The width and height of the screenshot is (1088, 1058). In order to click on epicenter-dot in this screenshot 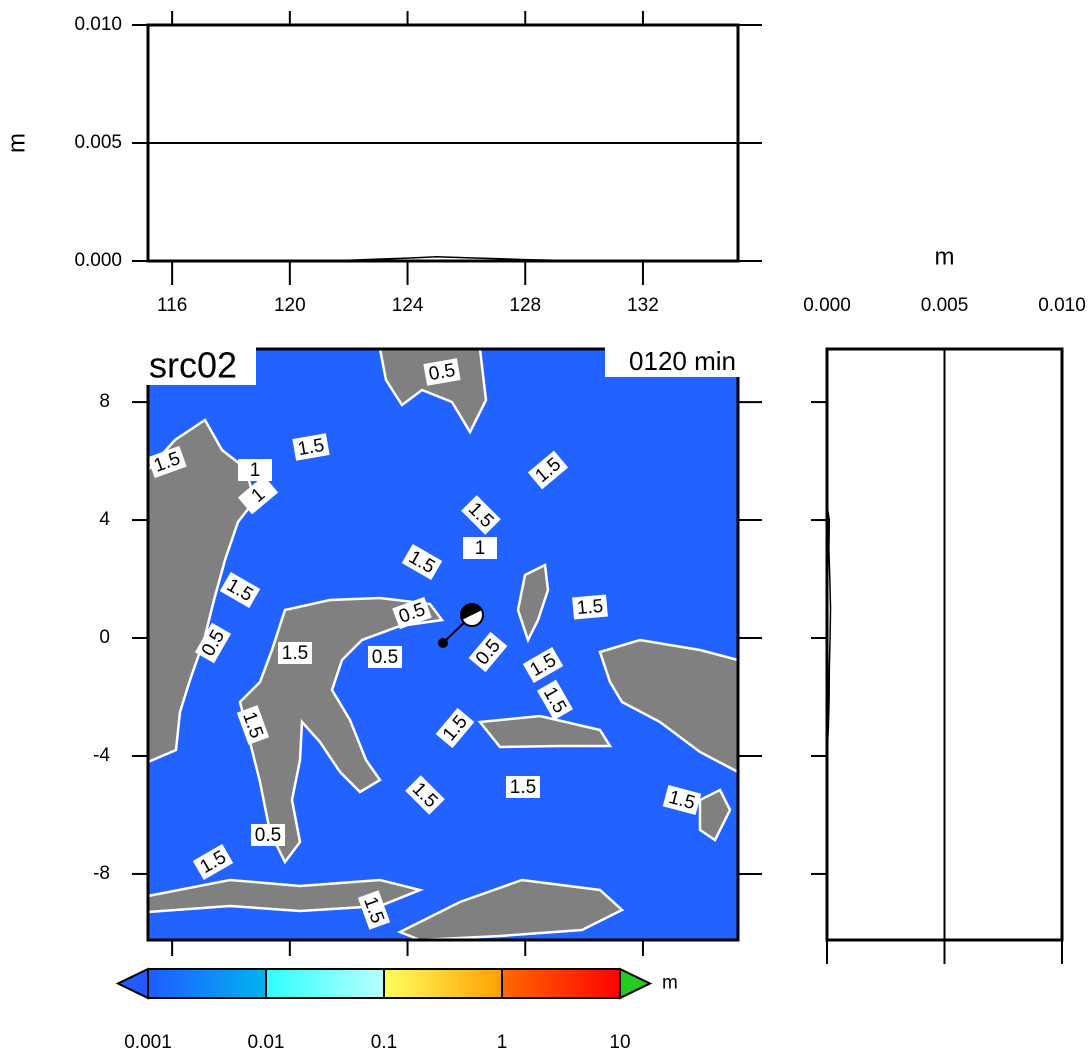, I will do `click(443, 643)`.